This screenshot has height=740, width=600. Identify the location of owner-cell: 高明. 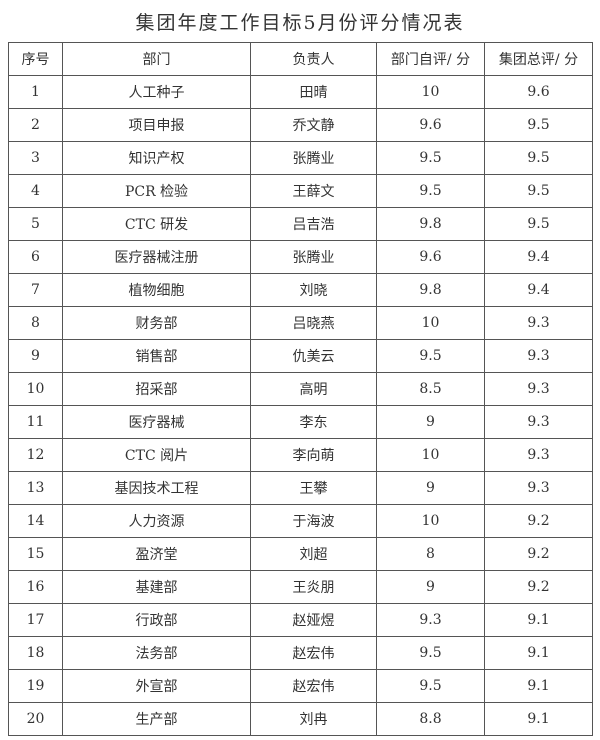
(313, 389).